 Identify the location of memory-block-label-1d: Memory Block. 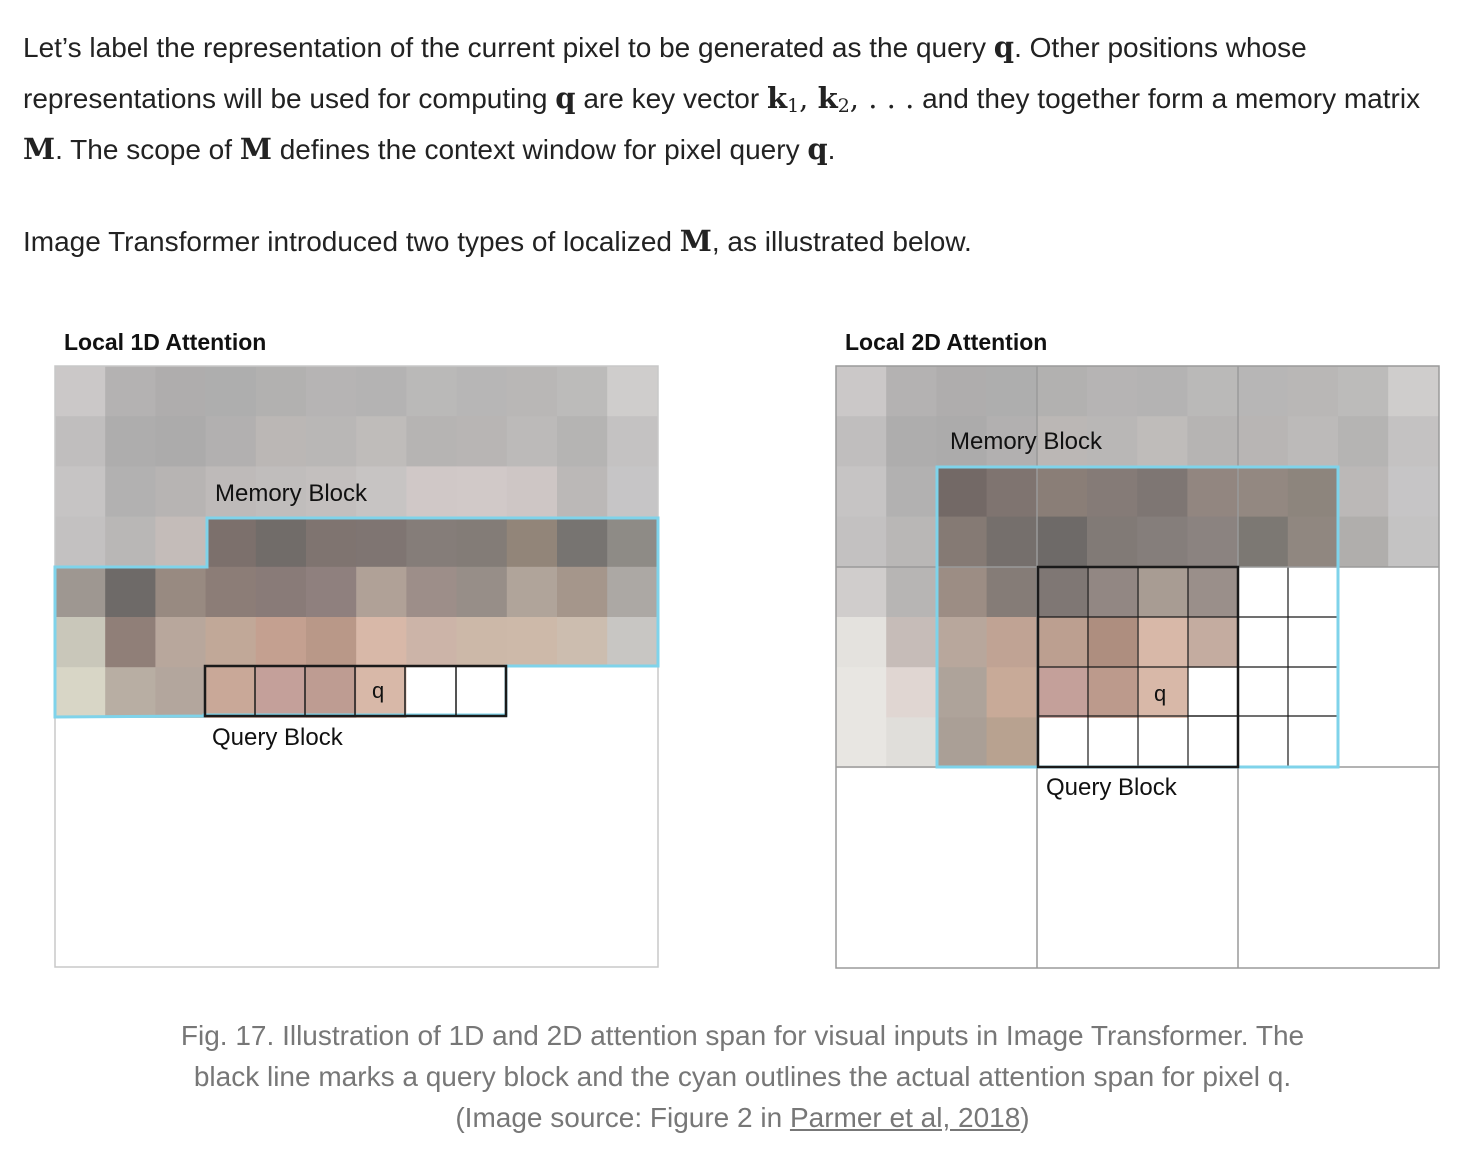
(291, 493).